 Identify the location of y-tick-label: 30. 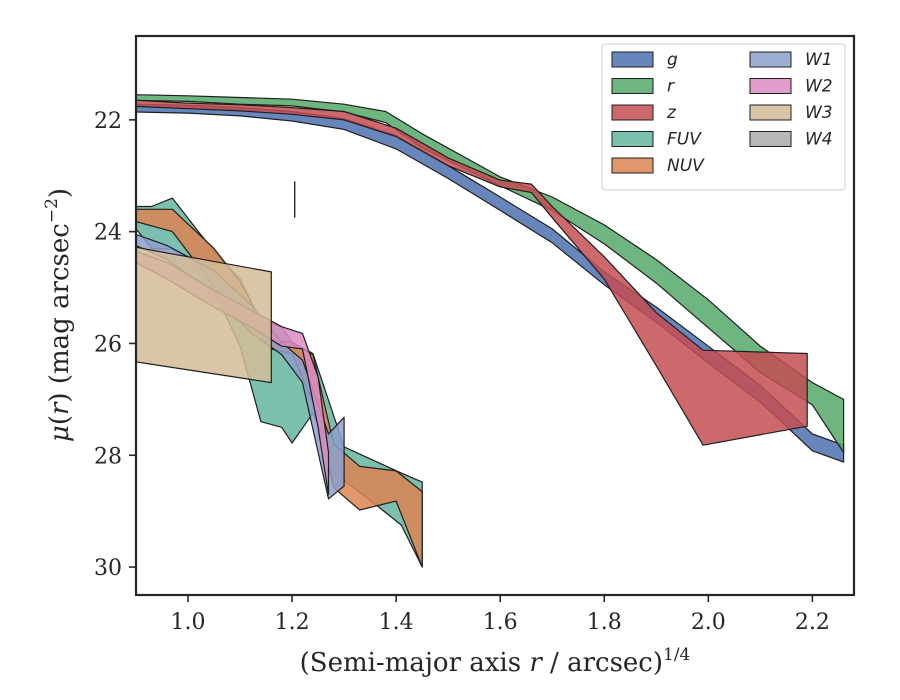
(108, 568).